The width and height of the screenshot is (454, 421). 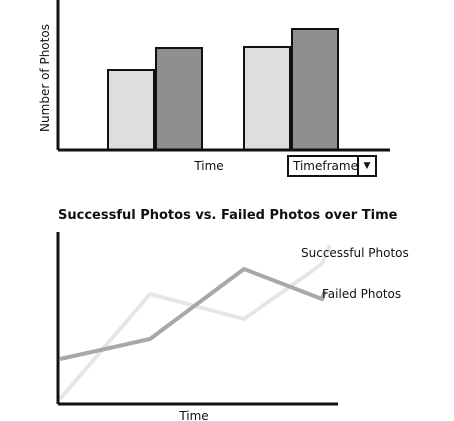 What do you see at coordinates (325, 166) in the screenshot?
I see `timeframe-value: Timeframe` at bounding box center [325, 166].